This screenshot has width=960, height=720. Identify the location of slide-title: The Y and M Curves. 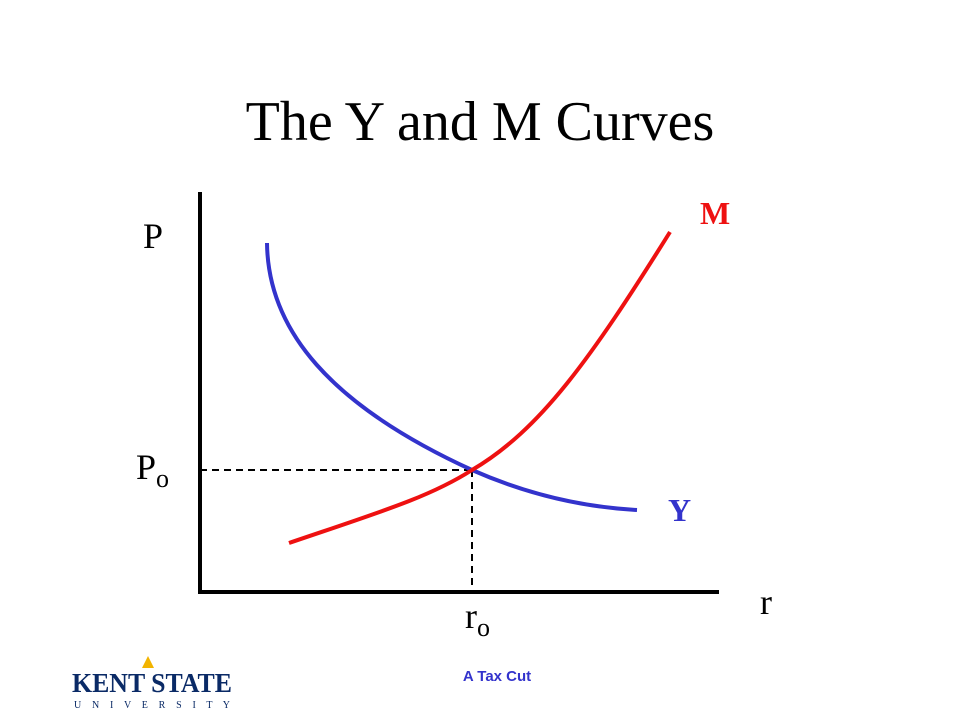
(480, 122).